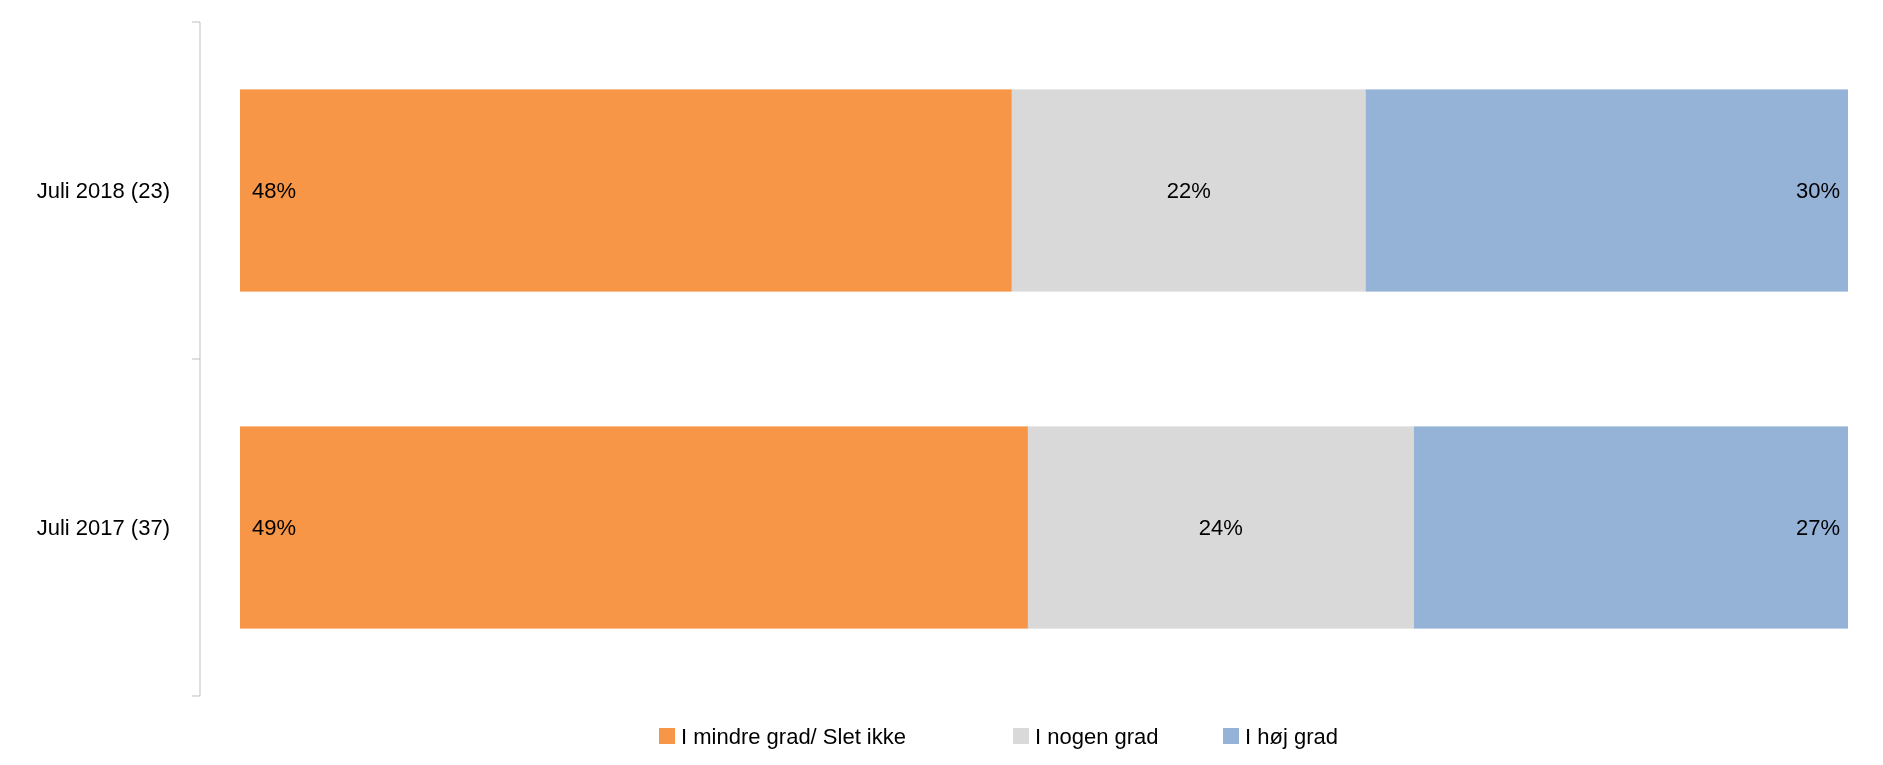 This screenshot has height=765, width=1883. I want to click on data-label: 49%, so click(274, 528).